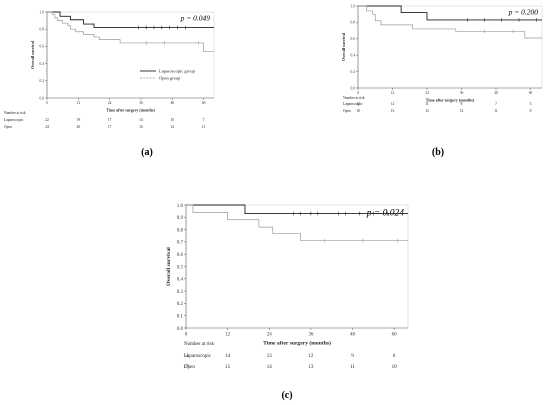 The height and width of the screenshot is (405, 550). Describe the element at coordinates (177, 71) in the screenshot. I see `legend-label: Laparoscopic group` at that location.